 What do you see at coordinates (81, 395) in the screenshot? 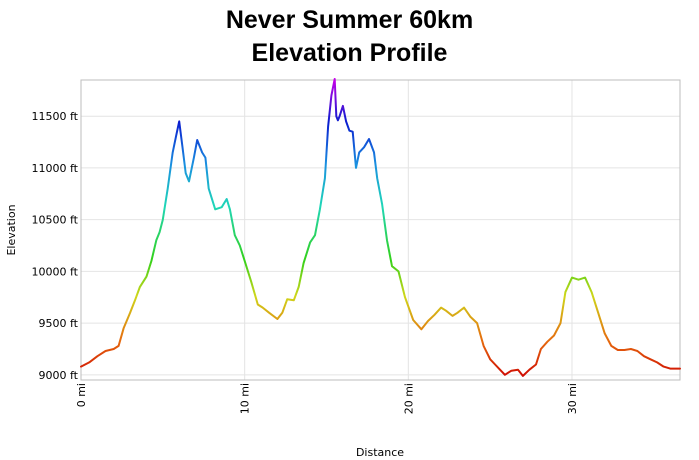
I see `x-tick-label: 0 mi` at bounding box center [81, 395].